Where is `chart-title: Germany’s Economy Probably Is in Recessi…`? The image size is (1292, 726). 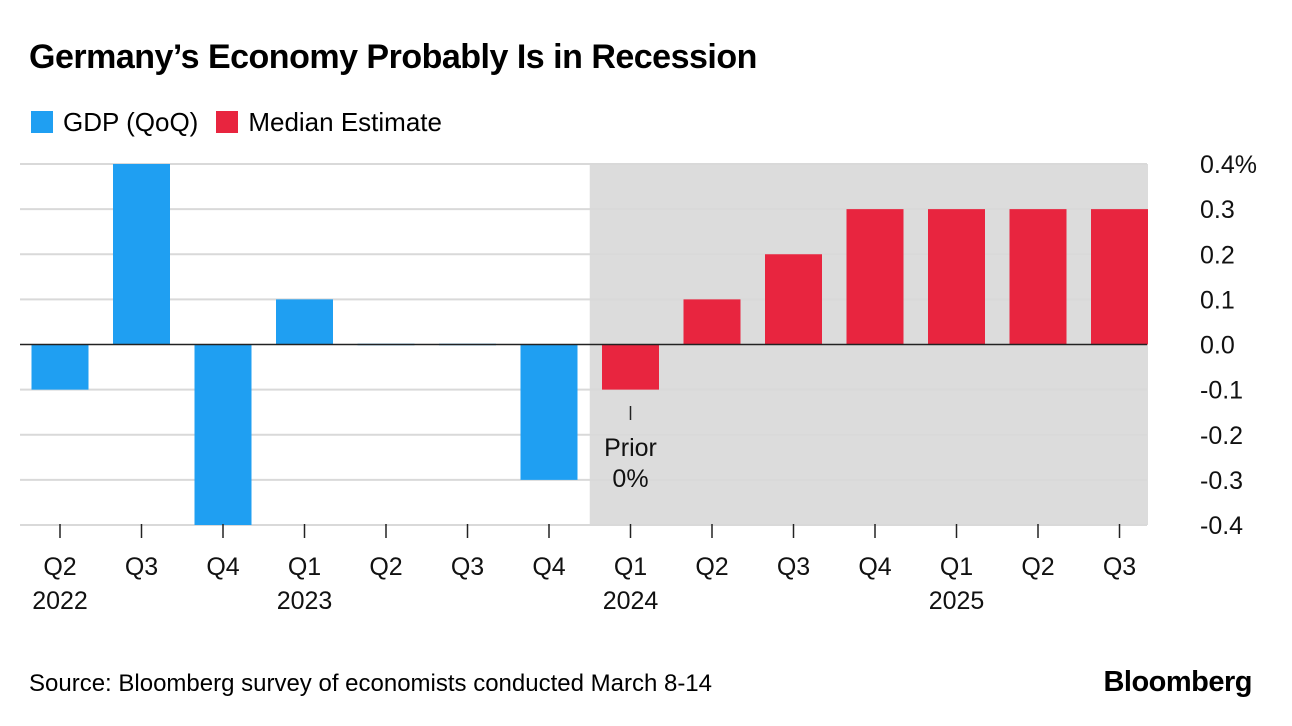 chart-title: Germany’s Economy Probably Is in Recessi… is located at coordinates (393, 57).